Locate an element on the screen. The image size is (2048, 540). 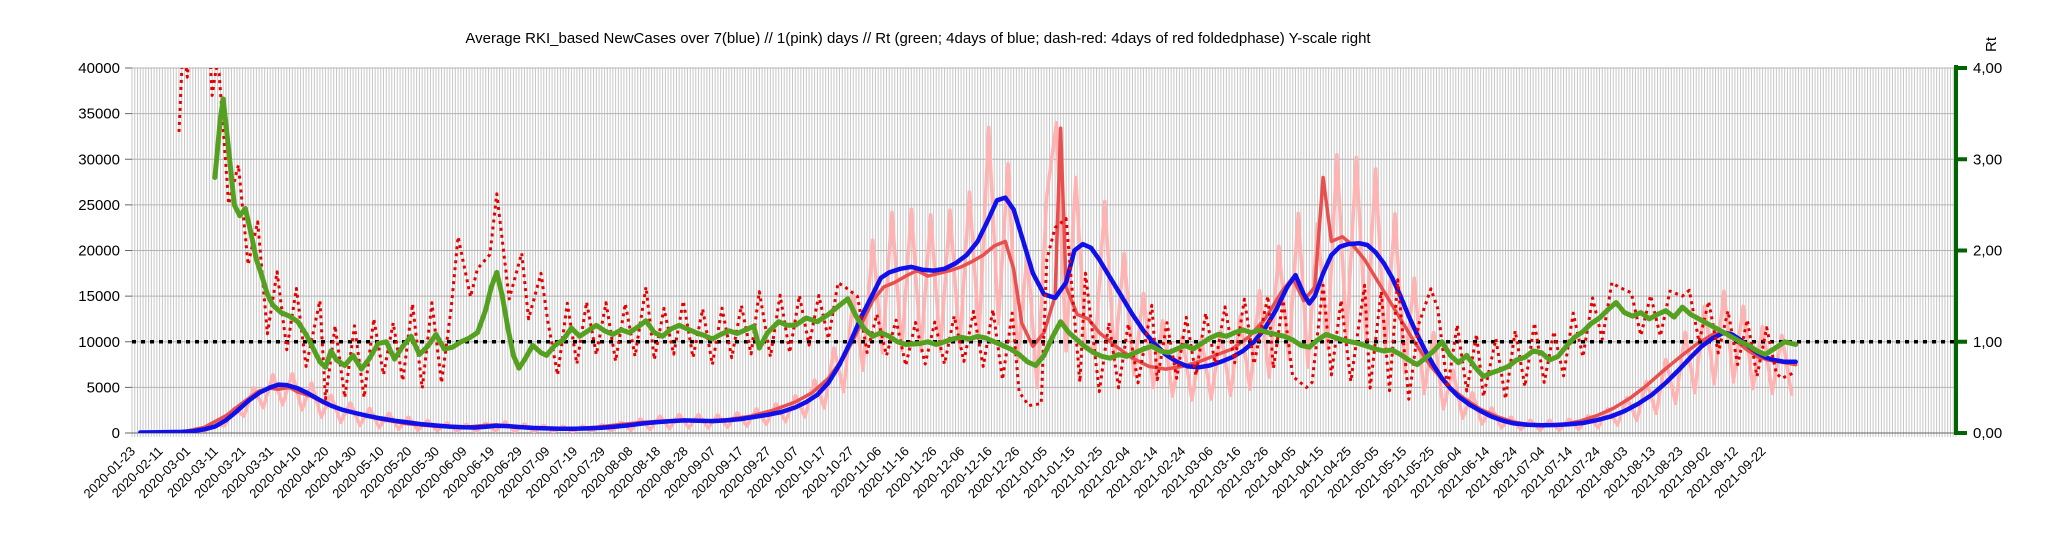
y-left-tick-label: 0 is located at coordinates (116, 433).